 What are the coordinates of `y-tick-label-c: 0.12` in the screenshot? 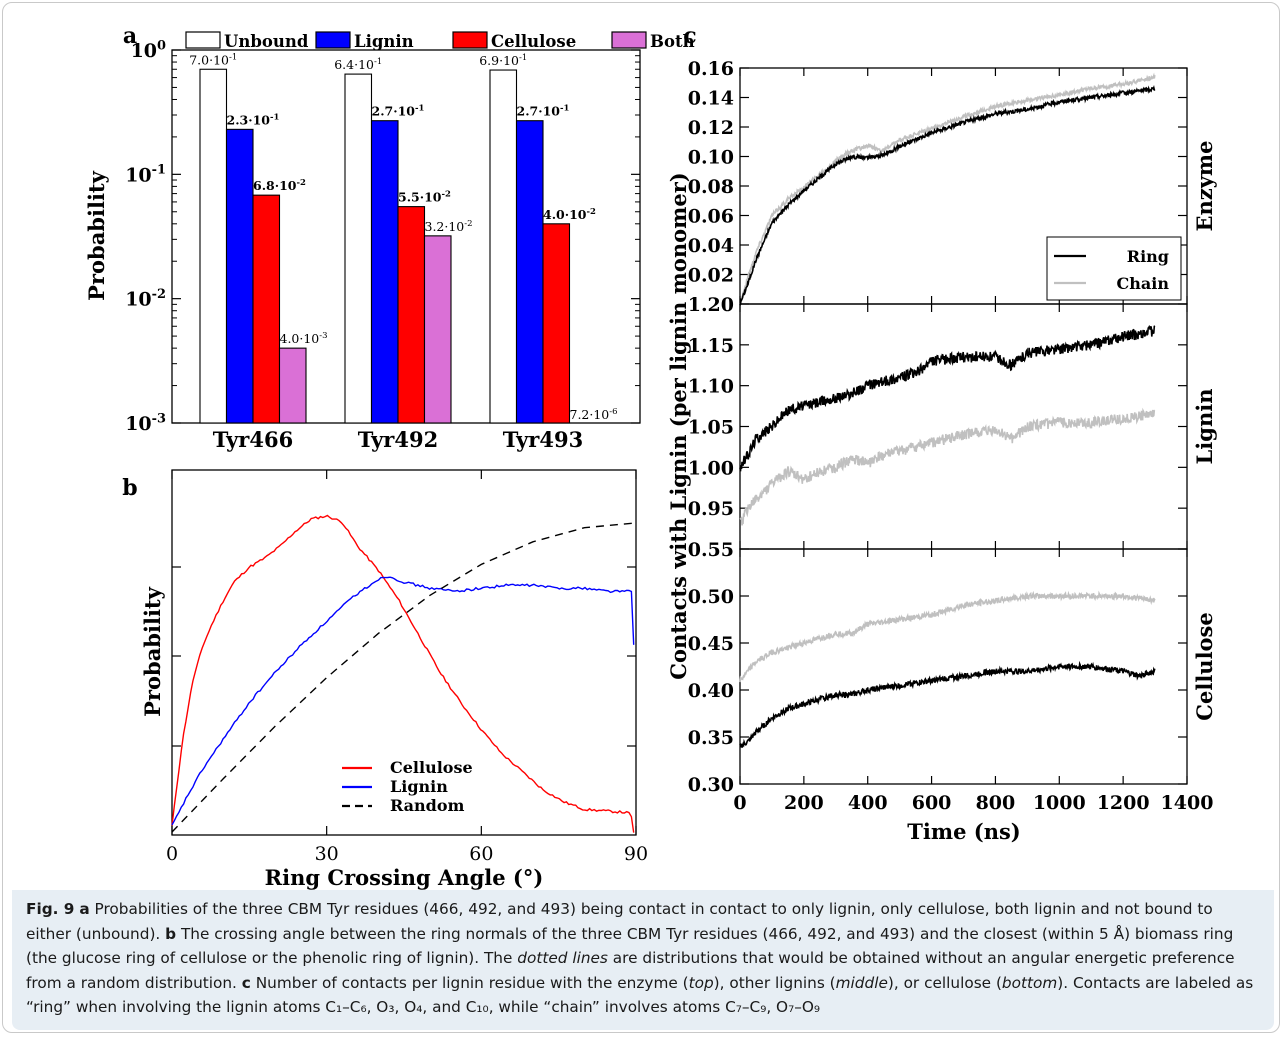 It's located at (711, 128).